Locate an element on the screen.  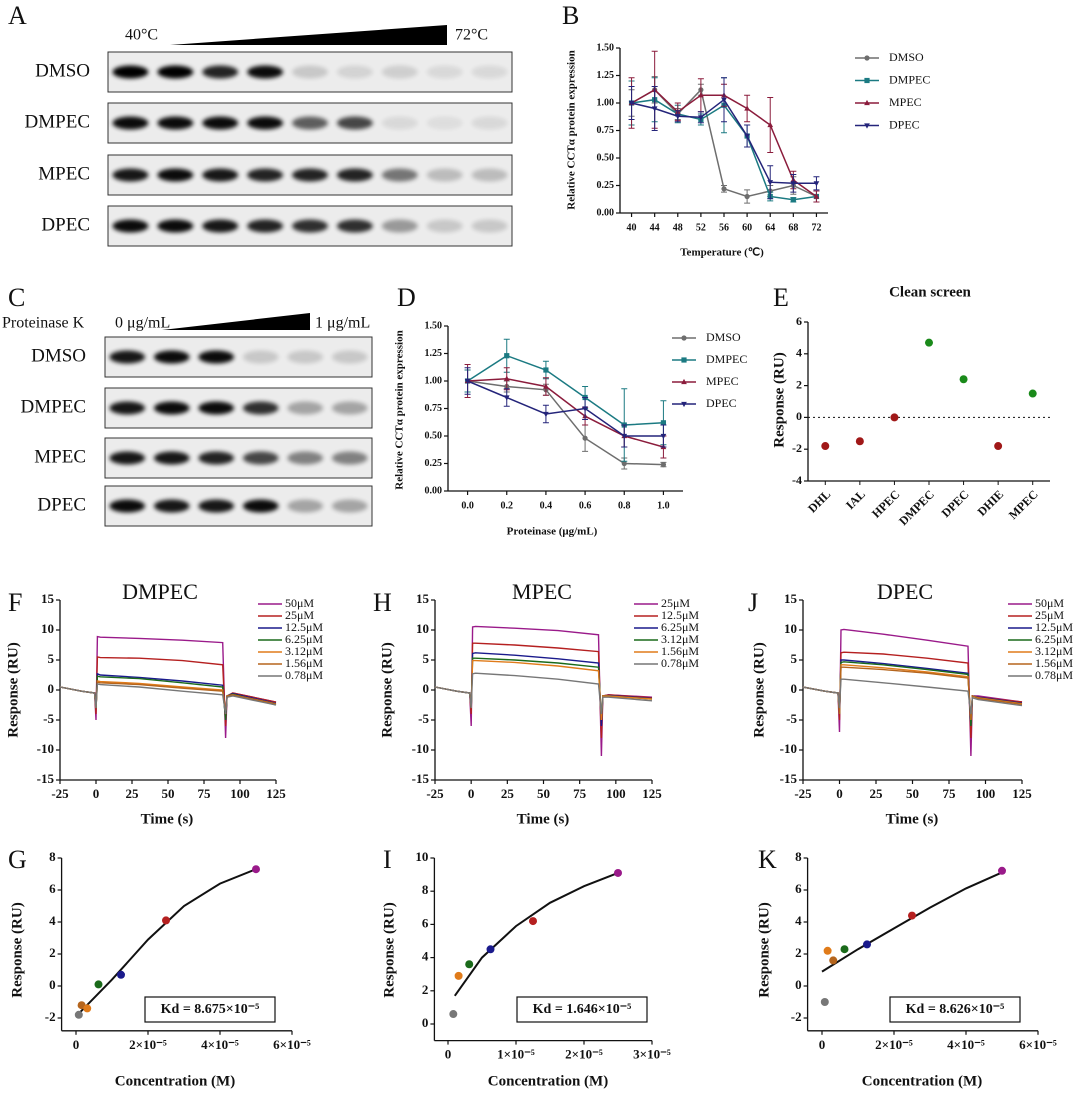
panel-letter: B is located at coordinates (570, 15).